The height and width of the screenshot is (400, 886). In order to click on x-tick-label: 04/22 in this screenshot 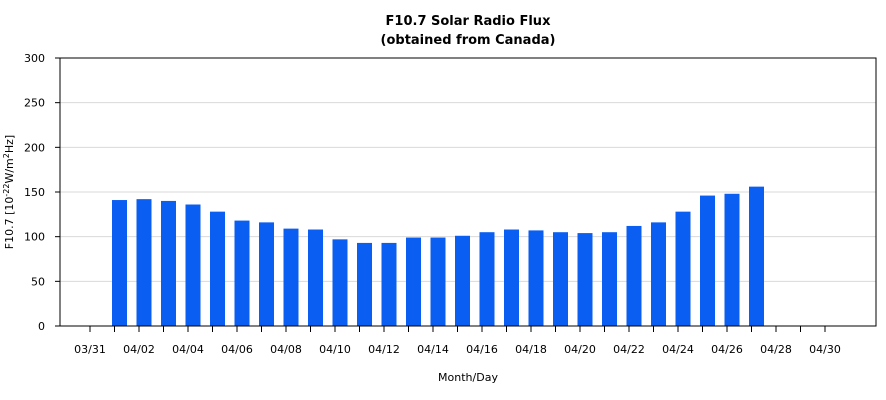, I will do `click(629, 349)`.